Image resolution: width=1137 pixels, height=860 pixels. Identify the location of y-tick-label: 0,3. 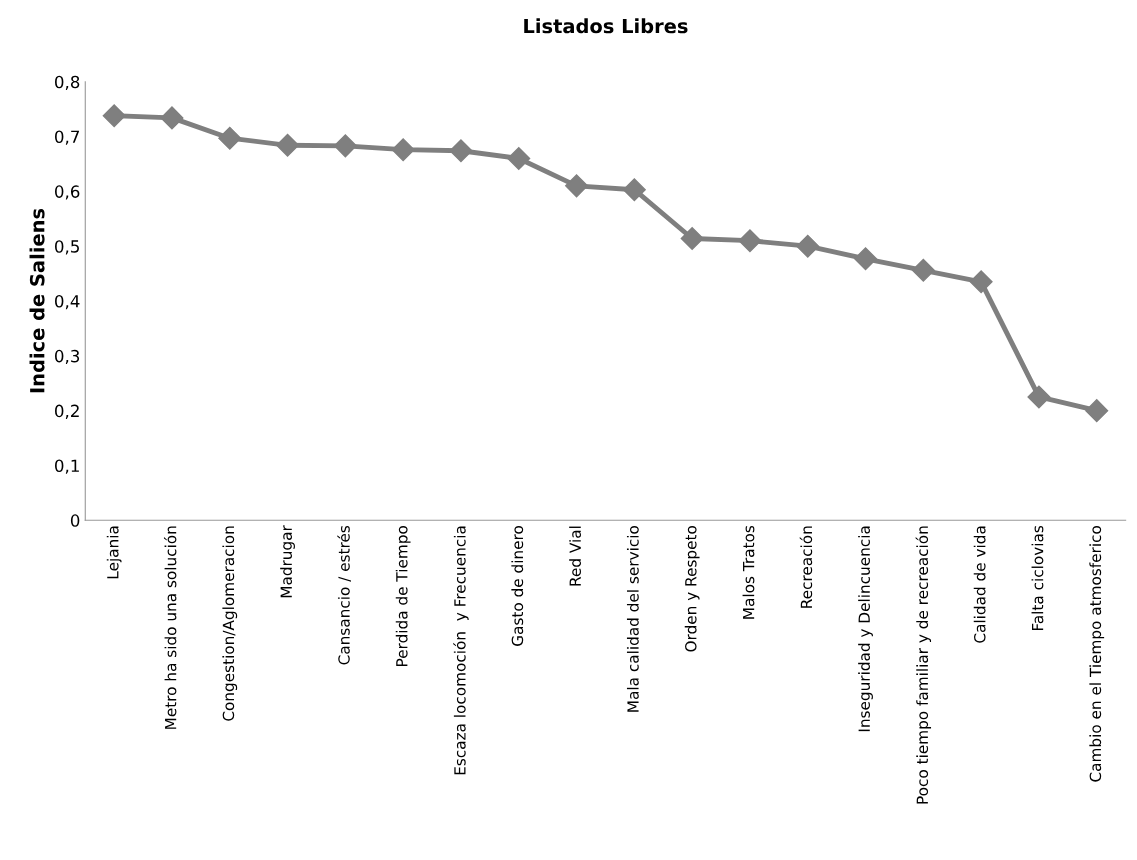
(67, 357).